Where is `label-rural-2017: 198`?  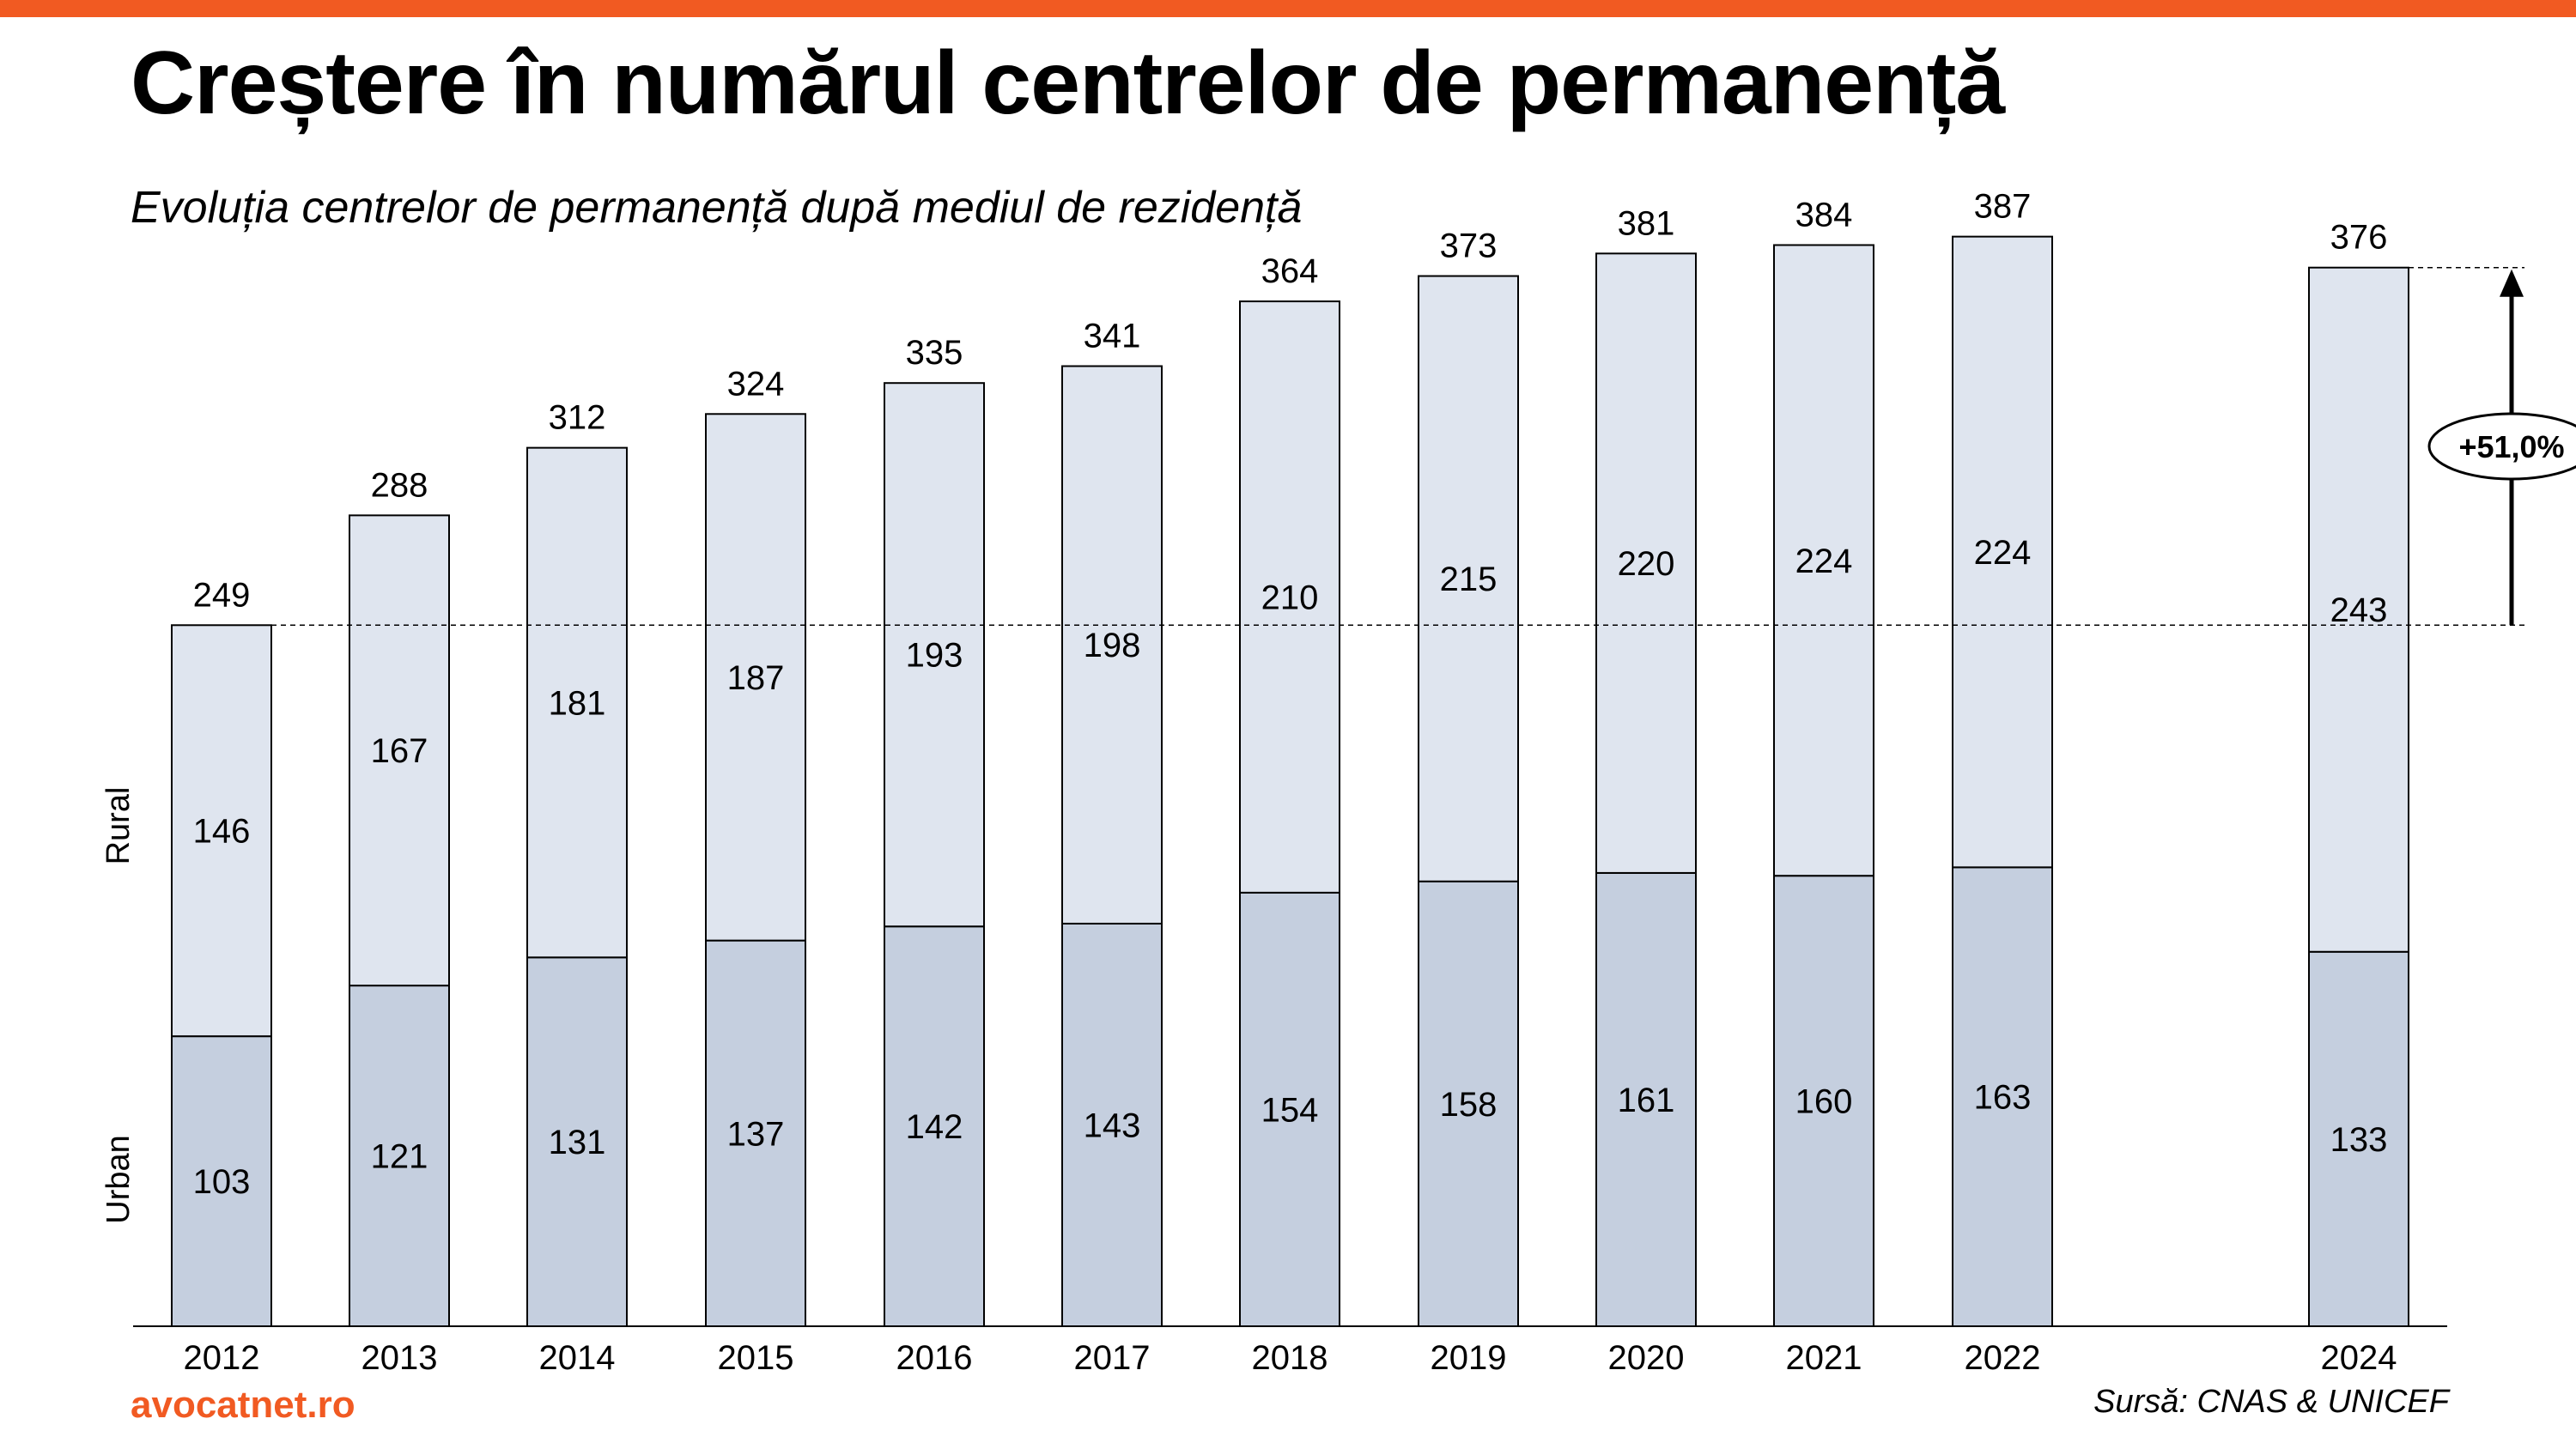
label-rural-2017: 198 is located at coordinates (1112, 645).